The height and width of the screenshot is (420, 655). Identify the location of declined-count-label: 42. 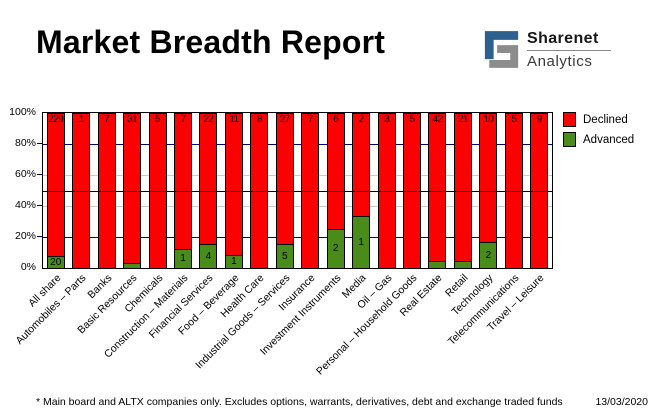
(438, 119).